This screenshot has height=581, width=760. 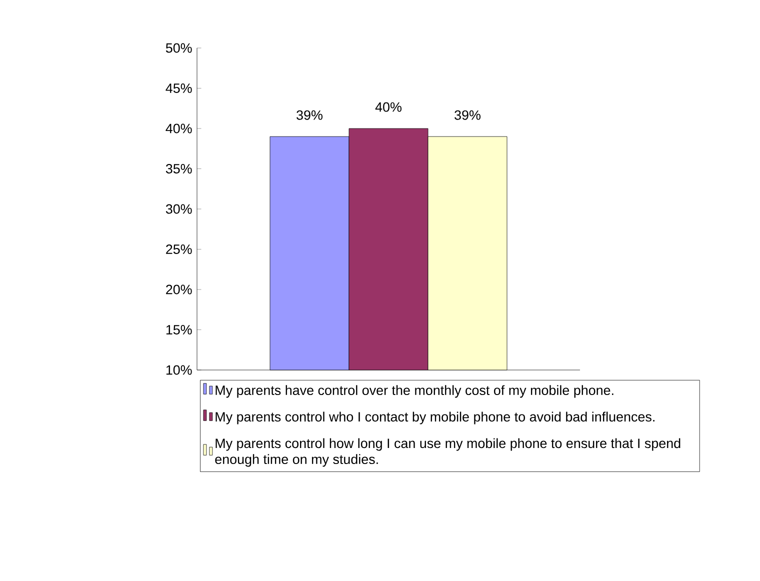 What do you see at coordinates (388, 107) in the screenshot?
I see `data-label: 40%` at bounding box center [388, 107].